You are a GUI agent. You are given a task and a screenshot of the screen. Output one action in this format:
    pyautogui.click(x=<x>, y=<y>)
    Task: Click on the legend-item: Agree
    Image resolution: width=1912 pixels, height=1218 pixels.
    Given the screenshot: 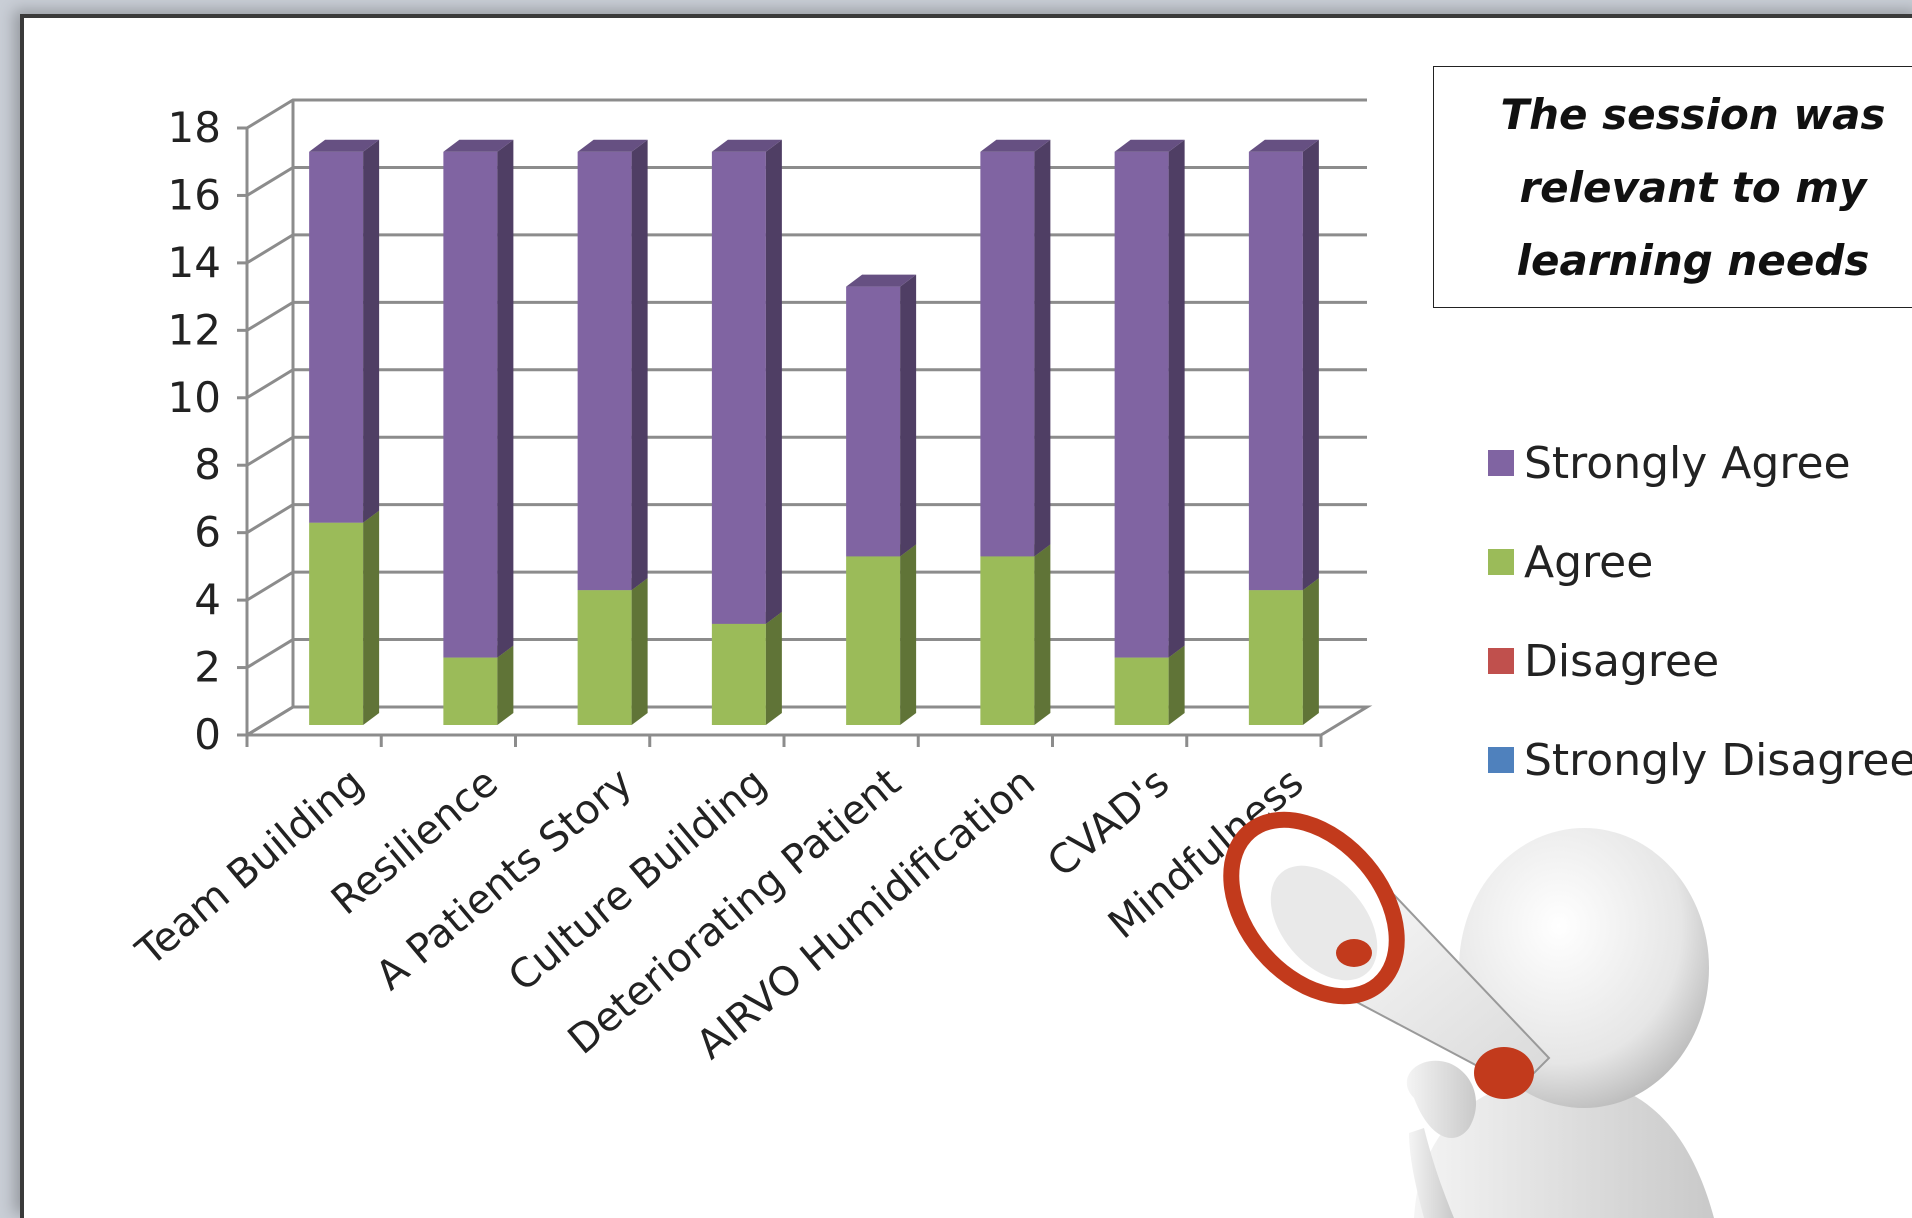 What is the action you would take?
    pyautogui.click(x=1570, y=562)
    